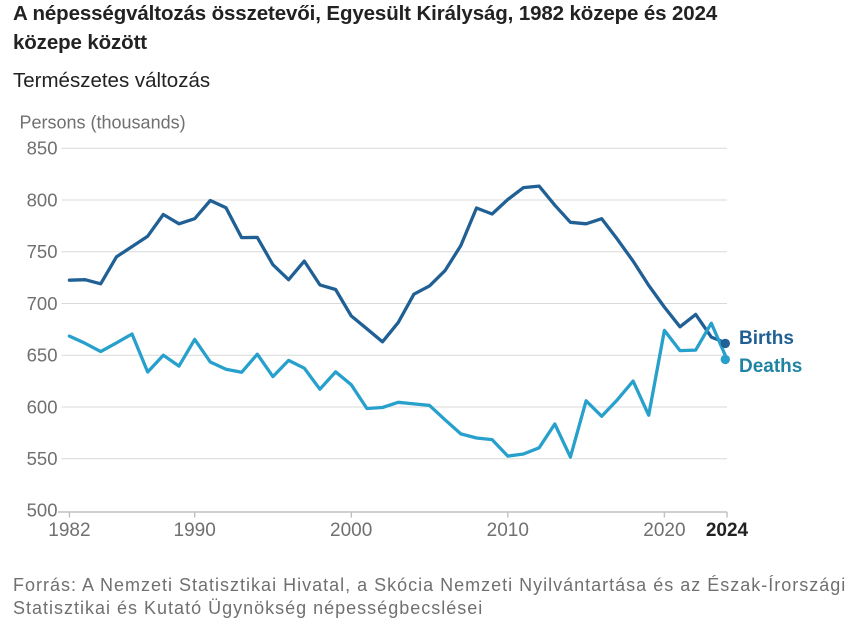 The width and height of the screenshot is (861, 643). Describe the element at coordinates (103, 123) in the screenshot. I see `svg-text: Persons (thousands)` at that location.